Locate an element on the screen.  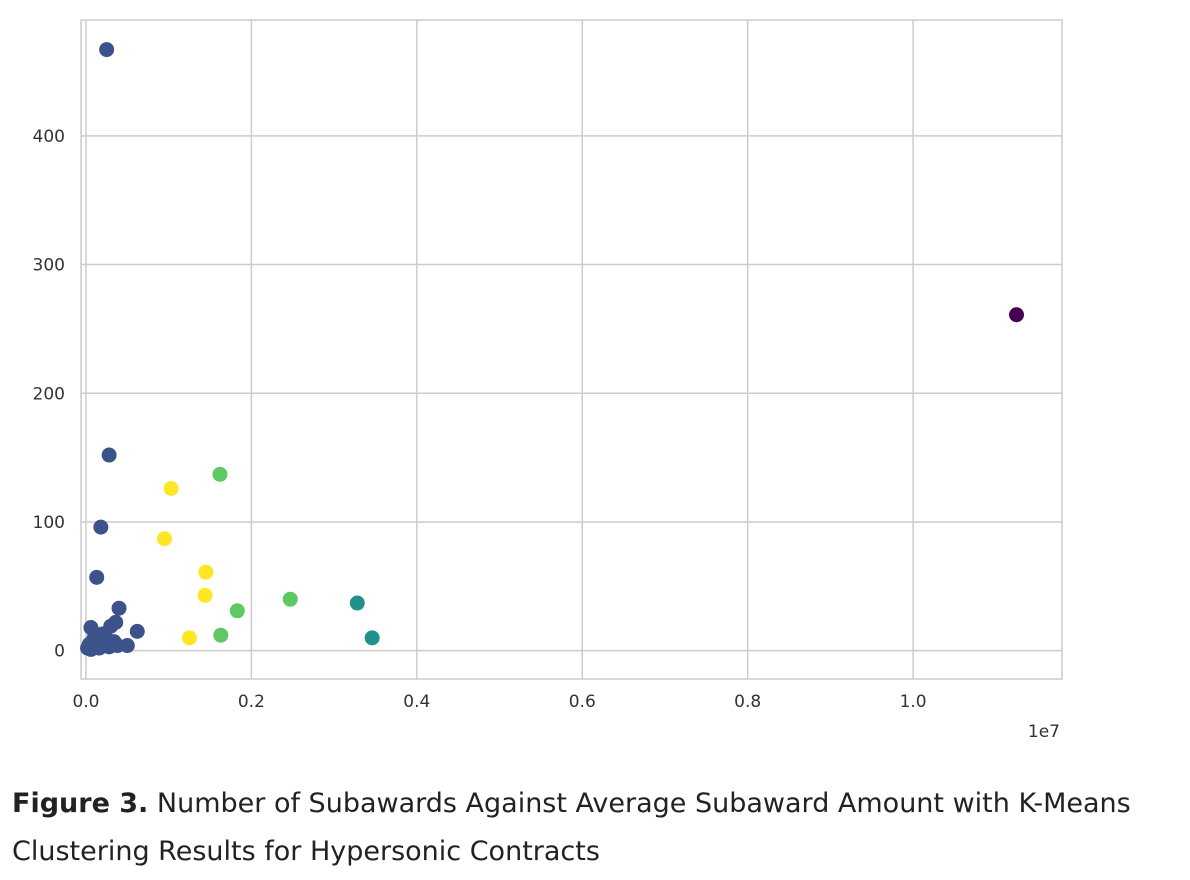
y-tick-label: 0 is located at coordinates (59, 652).